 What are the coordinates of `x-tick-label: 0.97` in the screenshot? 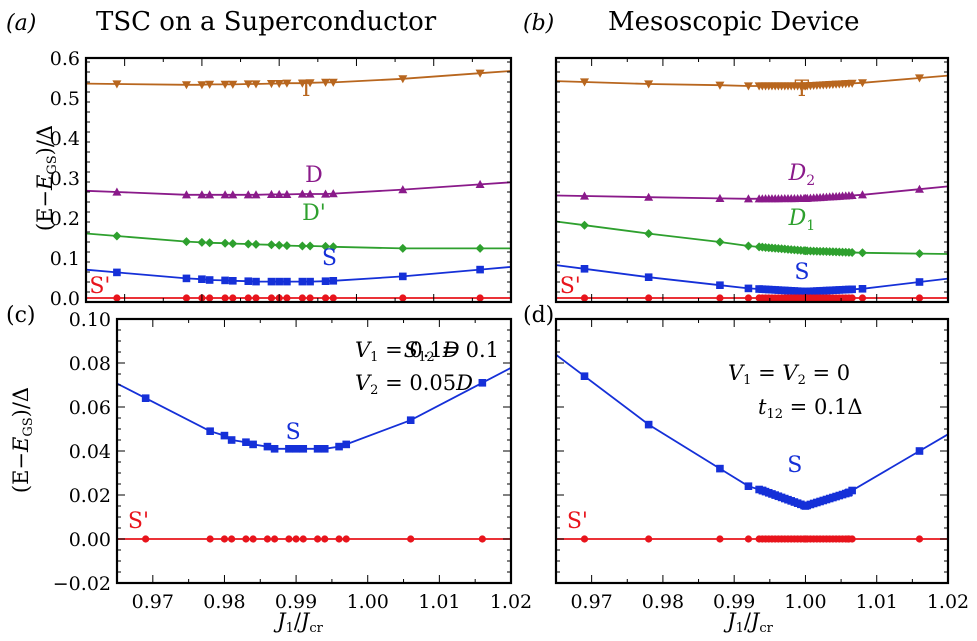 It's located at (153, 602).